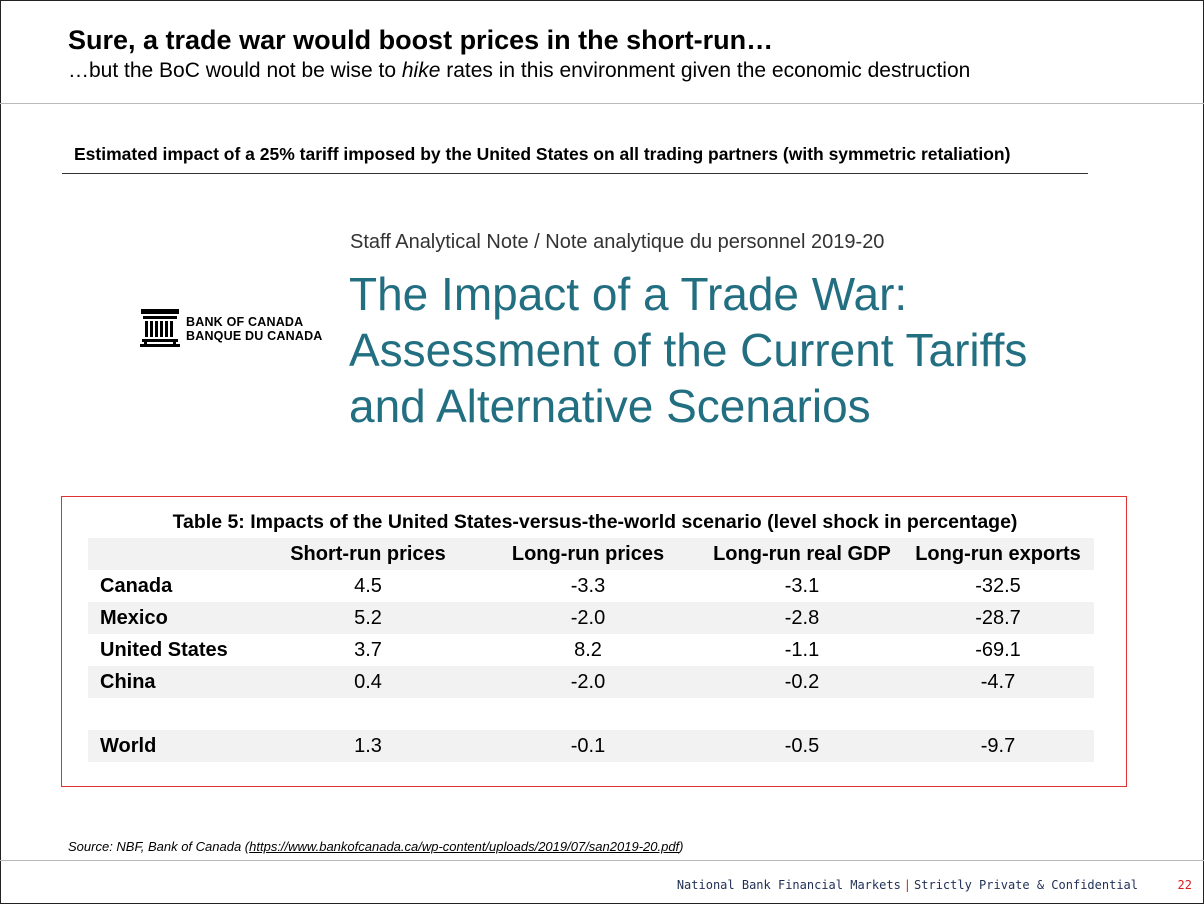 The width and height of the screenshot is (1204, 904). I want to click on column-header: Long-run prices, so click(588, 554).